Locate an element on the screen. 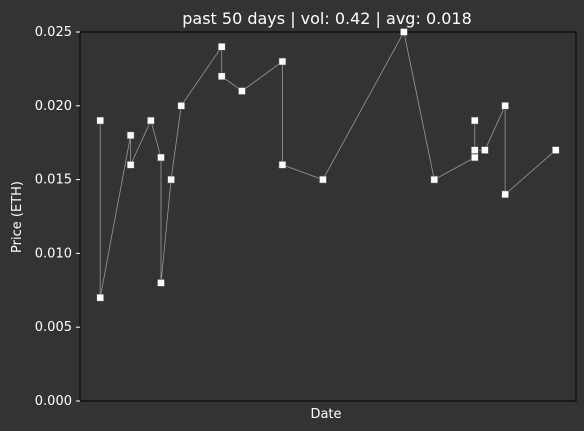 The width and height of the screenshot is (584, 431). y-tick-label: 0.005 is located at coordinates (53, 327).